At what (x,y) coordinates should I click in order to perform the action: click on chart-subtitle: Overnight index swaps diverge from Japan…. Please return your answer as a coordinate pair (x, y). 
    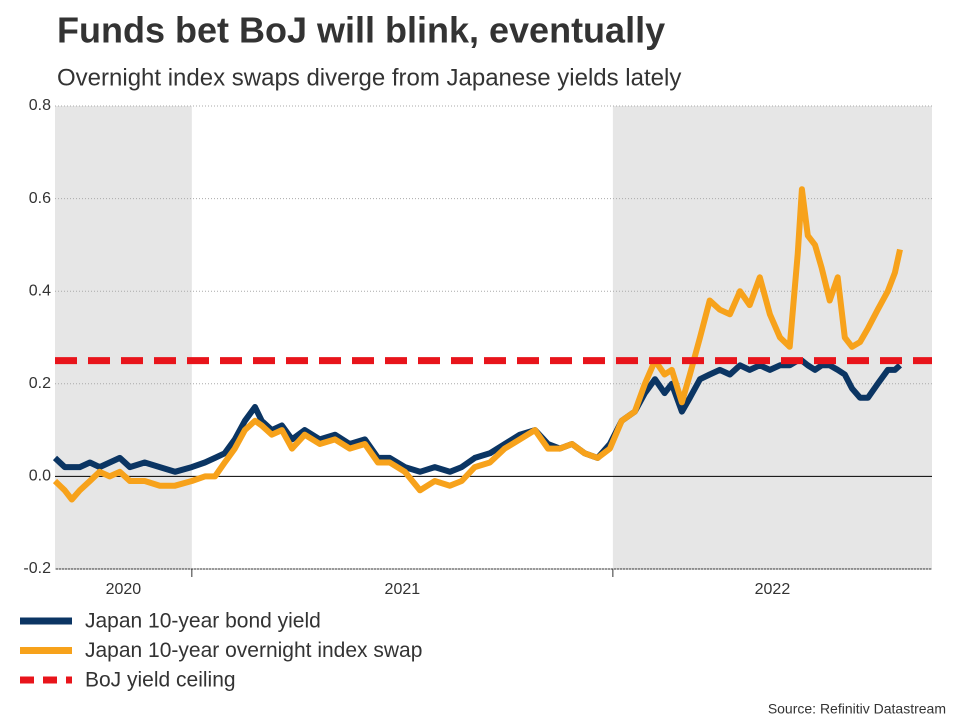
    Looking at the image, I should click on (369, 77).